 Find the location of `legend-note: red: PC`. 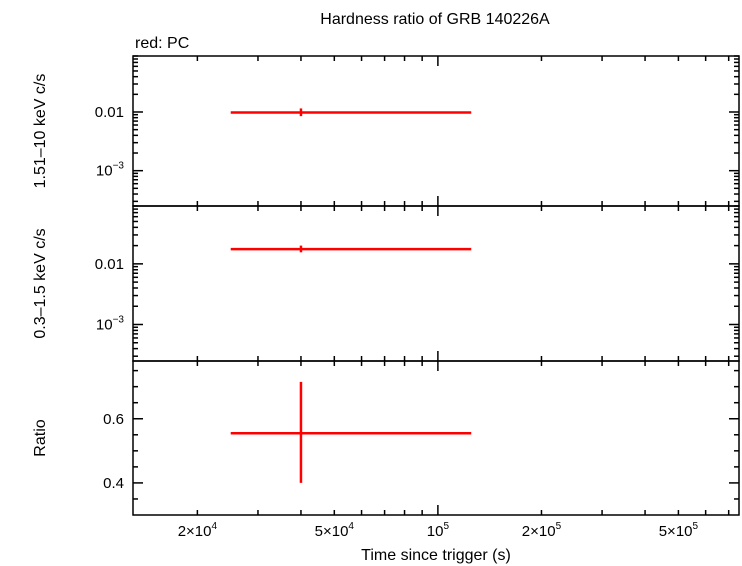

legend-note: red: PC is located at coordinates (162, 43).